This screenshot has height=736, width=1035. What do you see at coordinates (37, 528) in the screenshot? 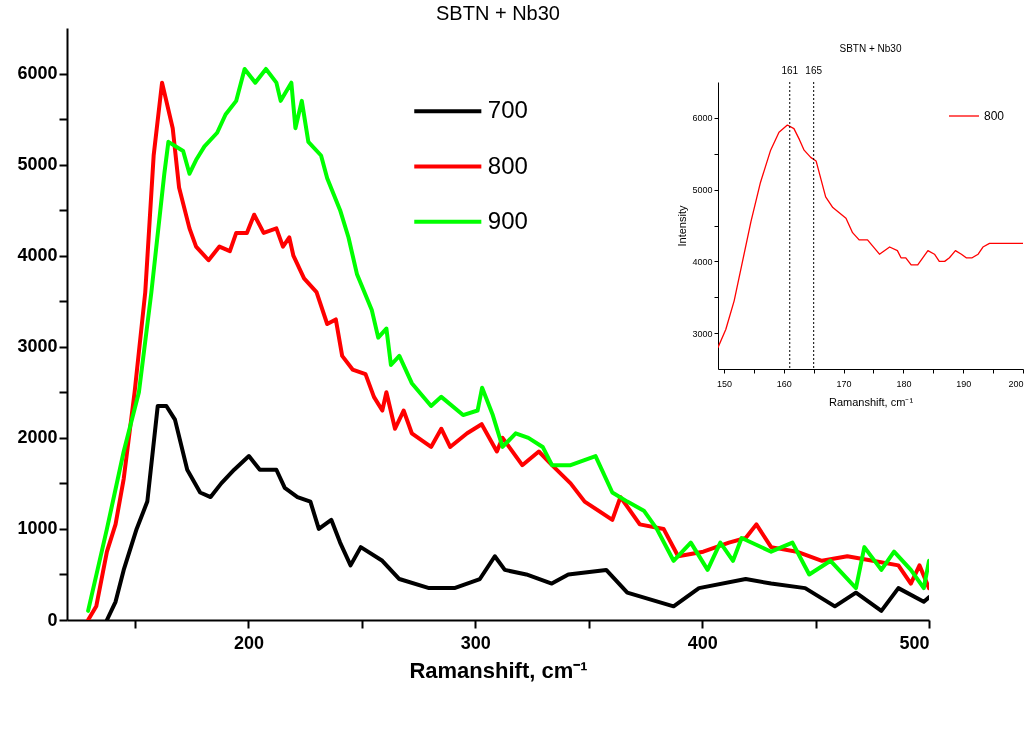
I see `y-tick-label: 1000` at bounding box center [37, 528].